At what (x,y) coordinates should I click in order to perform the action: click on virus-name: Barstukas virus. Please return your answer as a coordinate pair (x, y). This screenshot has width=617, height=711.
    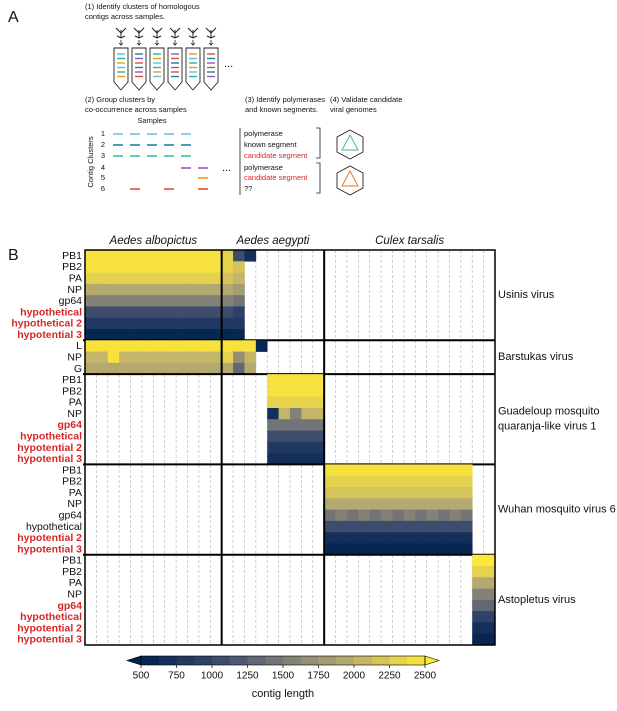
    Looking at the image, I should click on (536, 357).